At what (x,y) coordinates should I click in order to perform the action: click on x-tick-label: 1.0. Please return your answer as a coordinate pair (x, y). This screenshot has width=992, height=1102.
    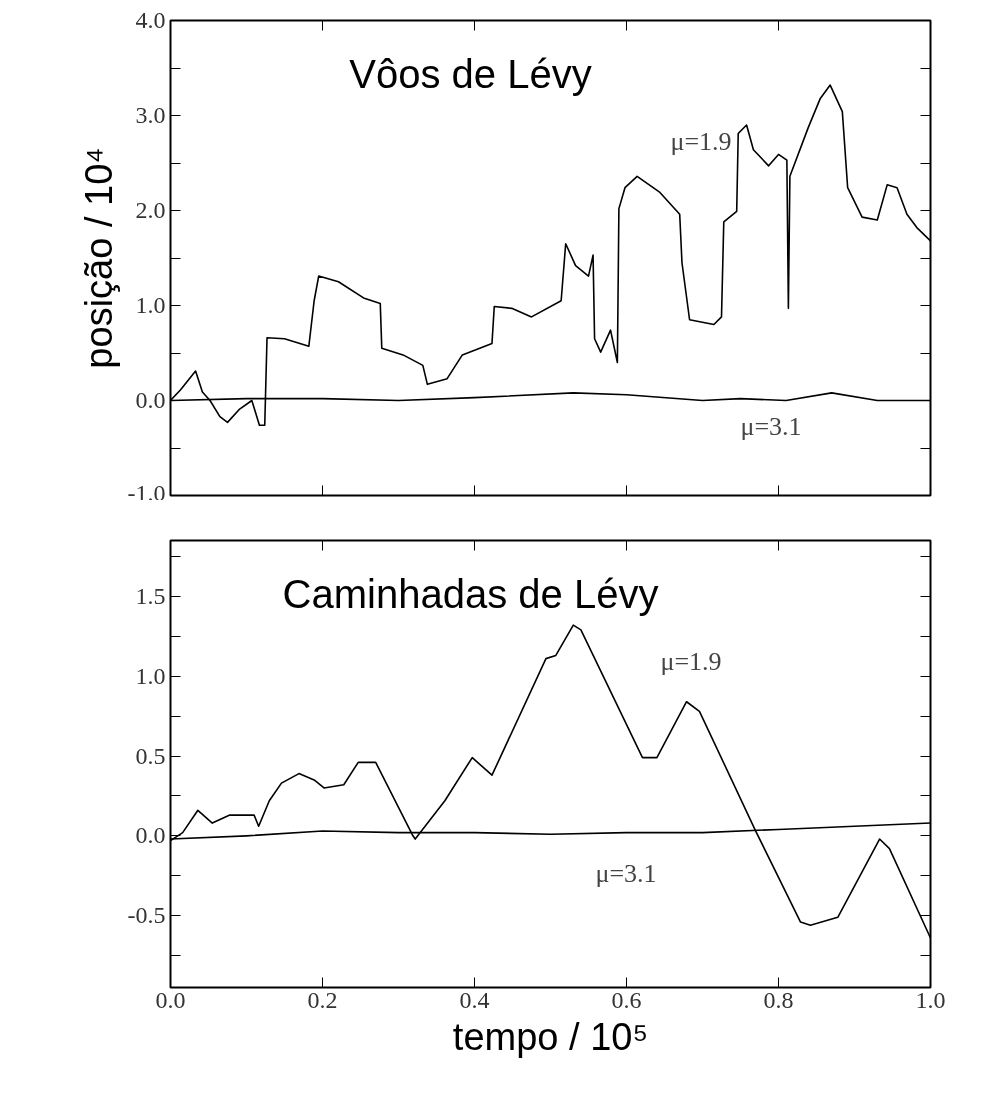
    Looking at the image, I should click on (930, 999).